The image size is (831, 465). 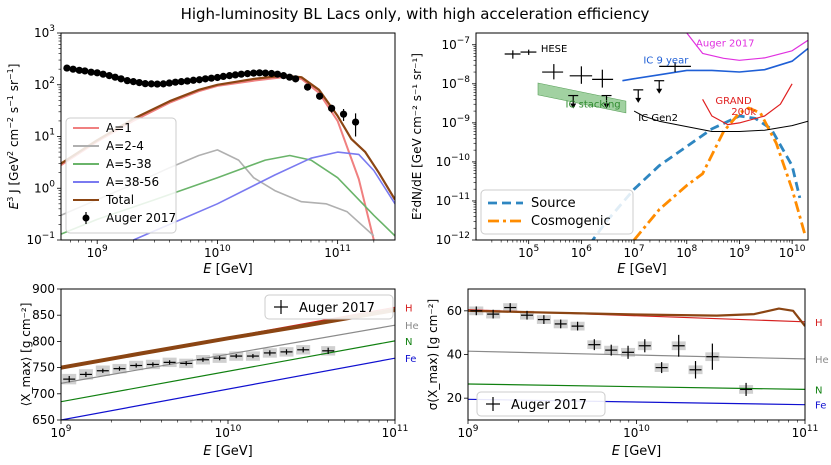 What do you see at coordinates (43, 289) in the screenshot?
I see `y-tick-label: 900` at bounding box center [43, 289].